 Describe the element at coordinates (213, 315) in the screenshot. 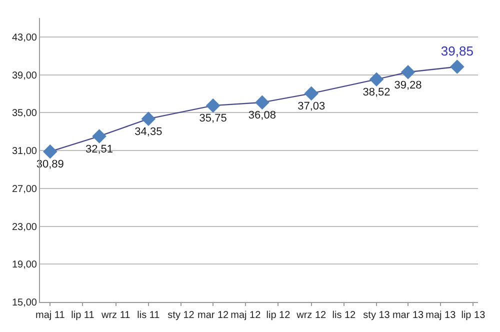

I see `x-tick-label: mar 12` at that location.